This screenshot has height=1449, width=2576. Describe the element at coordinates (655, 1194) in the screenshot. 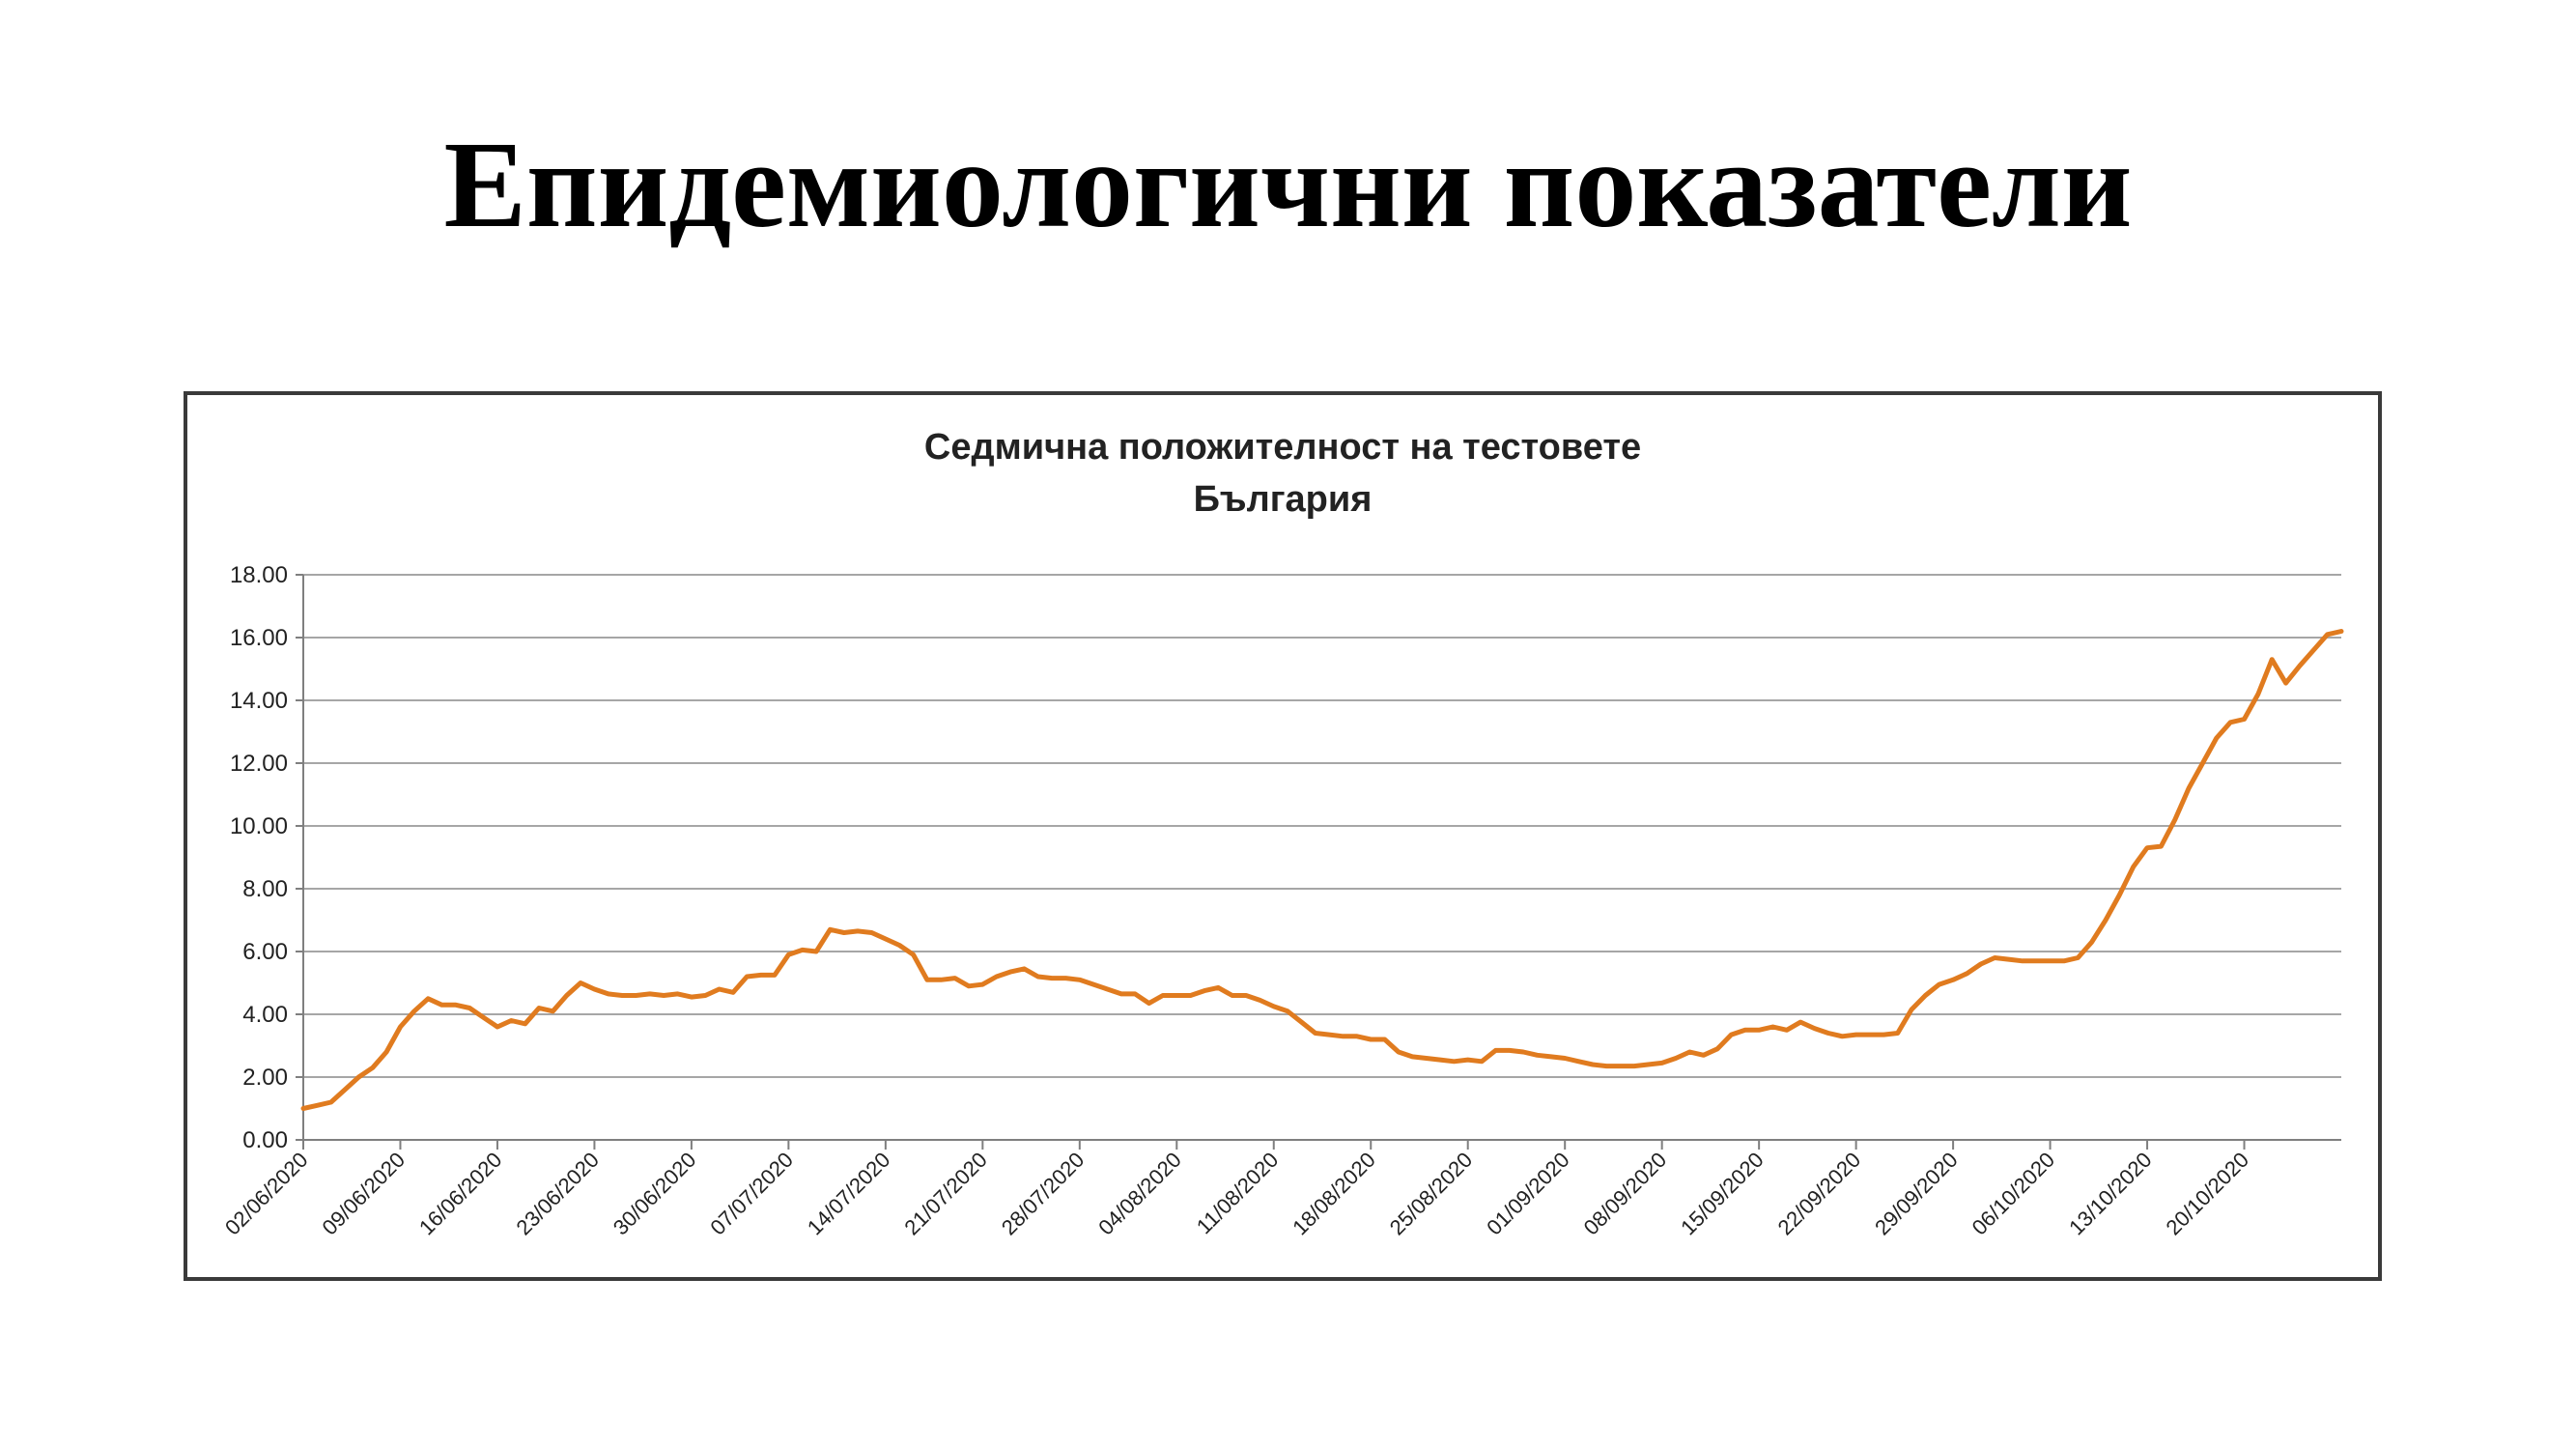

I see `x-tick-label: 30/06/2020` at that location.